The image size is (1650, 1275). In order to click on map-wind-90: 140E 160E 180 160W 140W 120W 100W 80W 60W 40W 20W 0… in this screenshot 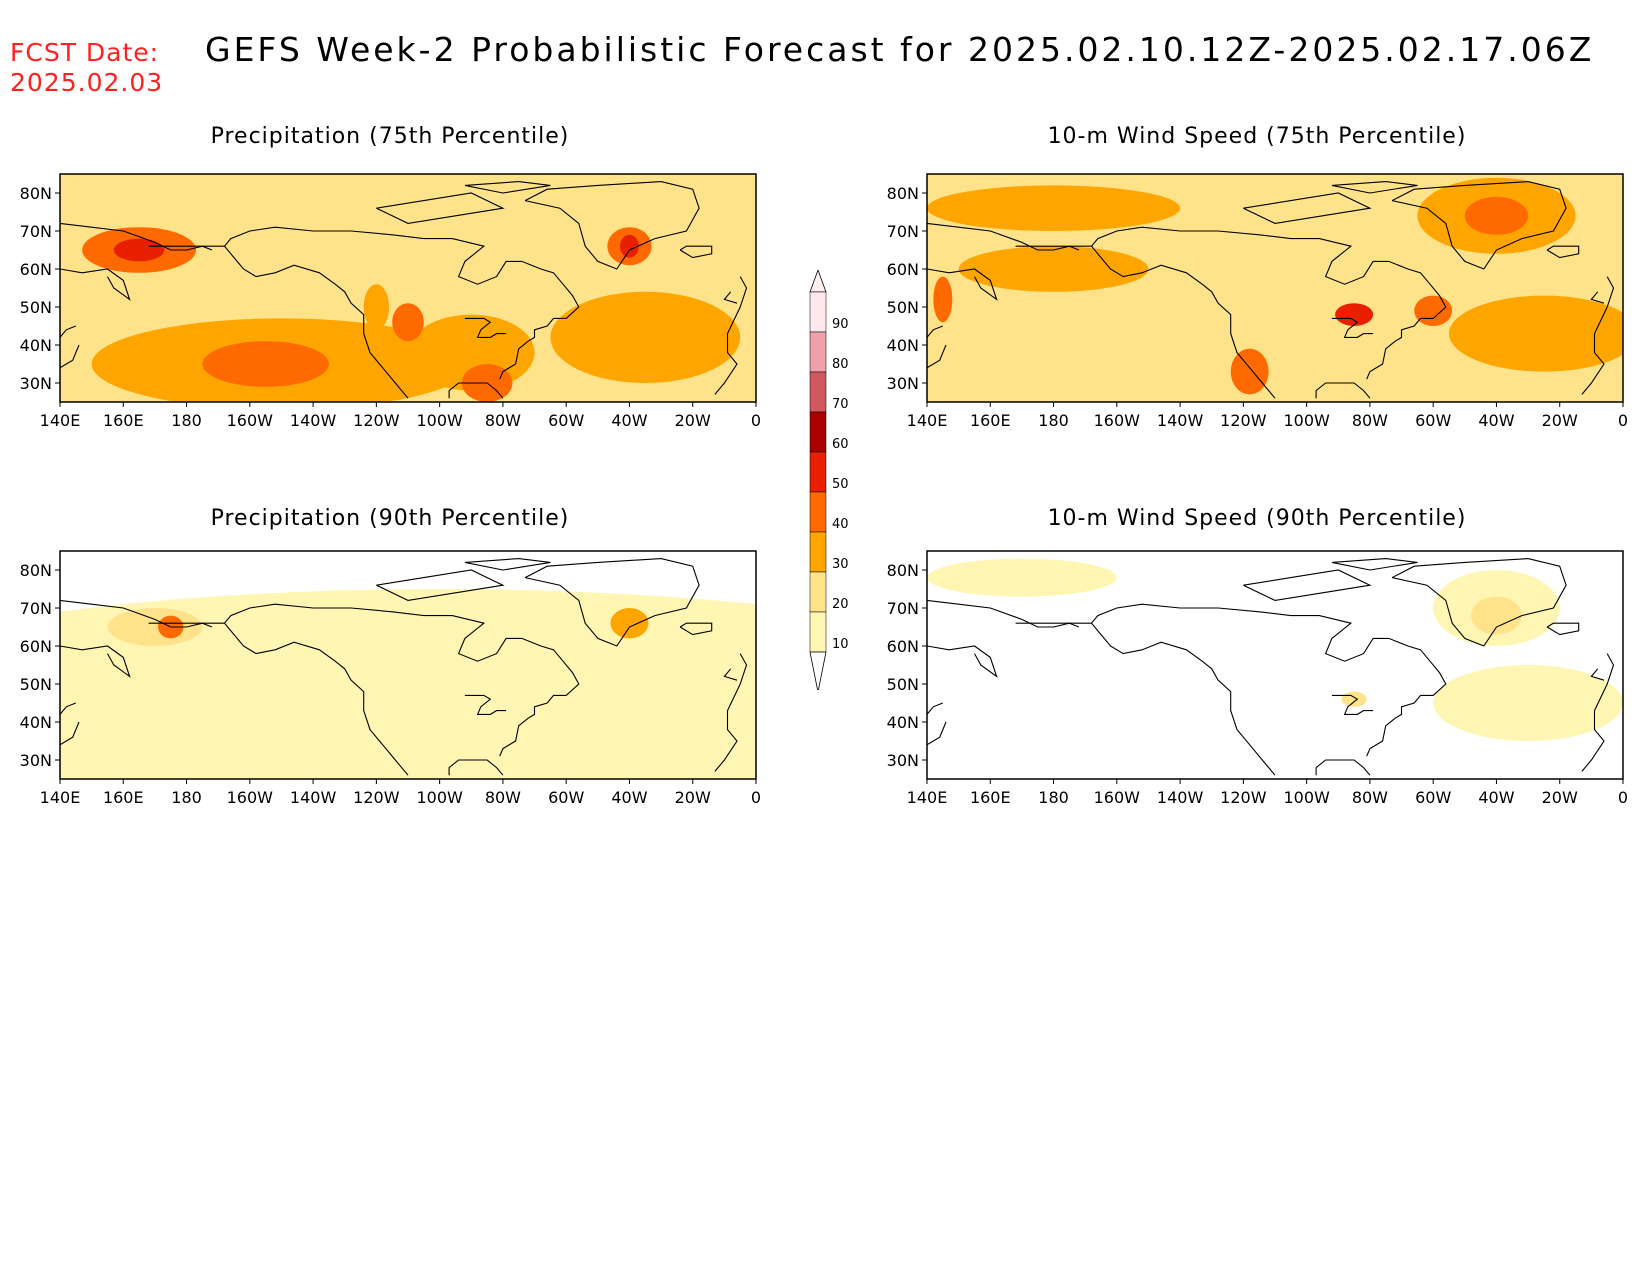, I will do `click(1257, 678)`.